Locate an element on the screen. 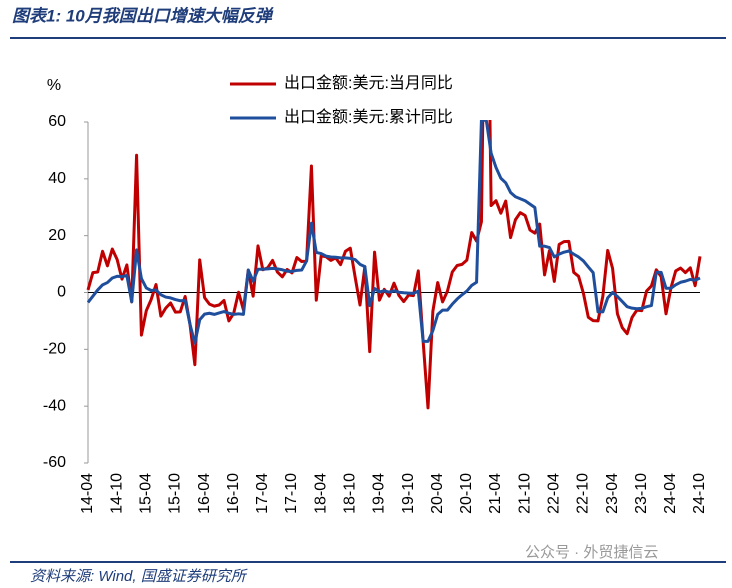  x-tick-label: 19-10 is located at coordinates (408, 493).